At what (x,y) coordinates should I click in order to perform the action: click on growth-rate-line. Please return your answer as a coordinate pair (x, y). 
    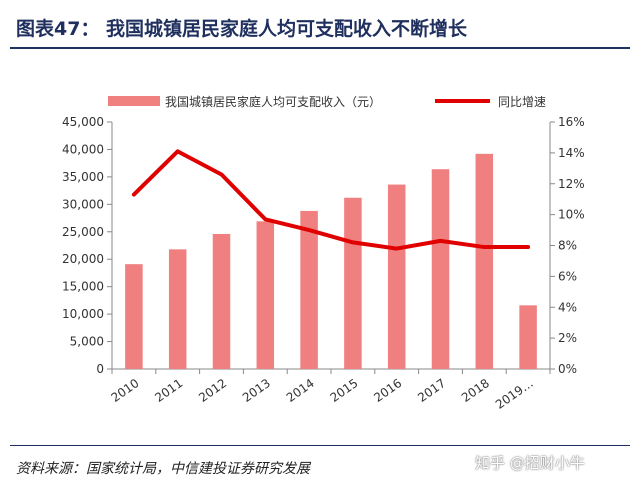
    Looking at the image, I should click on (331, 200).